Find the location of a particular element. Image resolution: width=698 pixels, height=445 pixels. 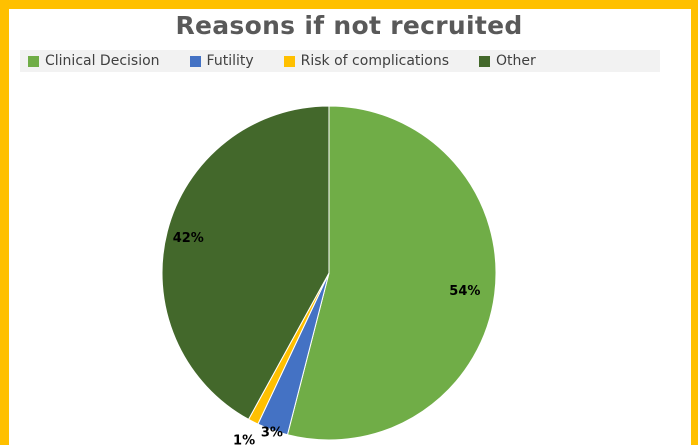

legend-item-other: Other is located at coordinates (507, 61).